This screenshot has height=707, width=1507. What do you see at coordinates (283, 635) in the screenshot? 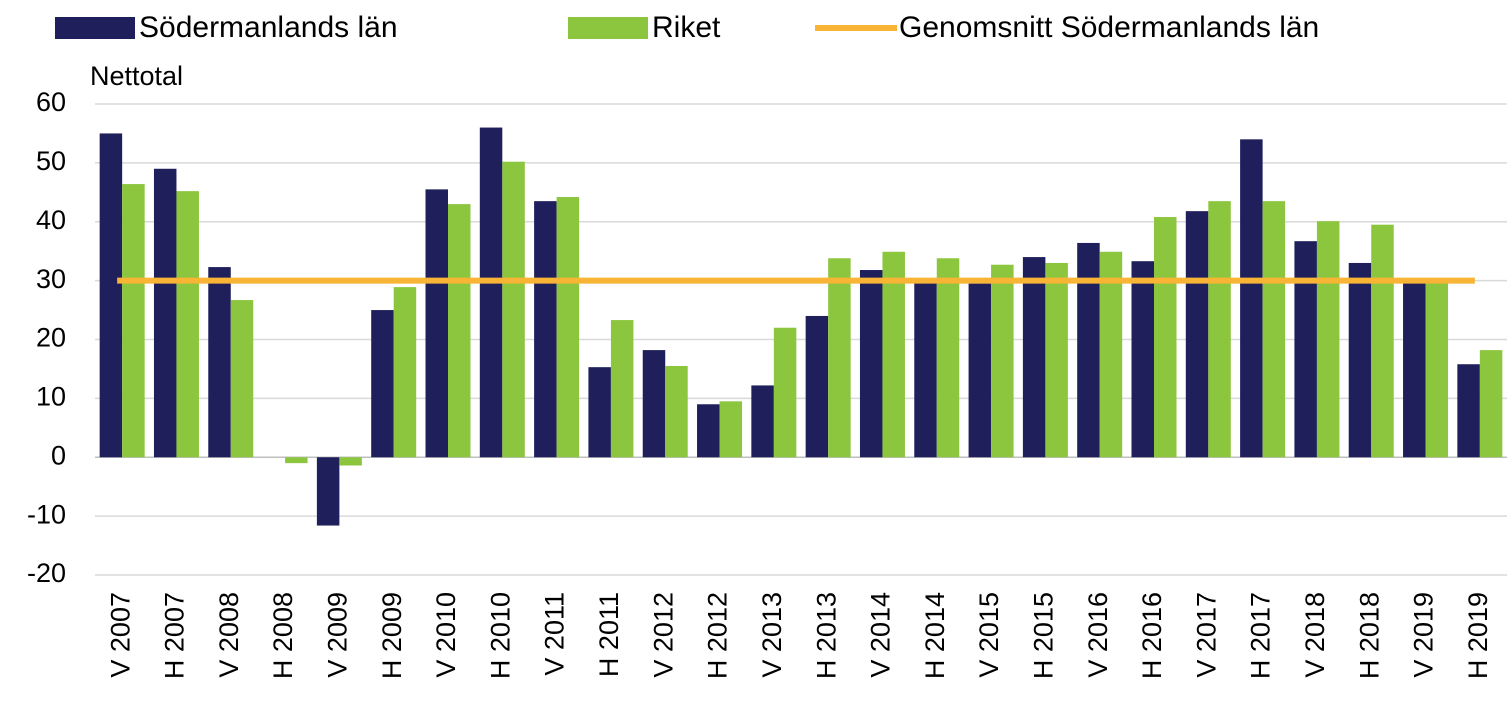
I see `x-tick-label: H 2008` at bounding box center [283, 635].